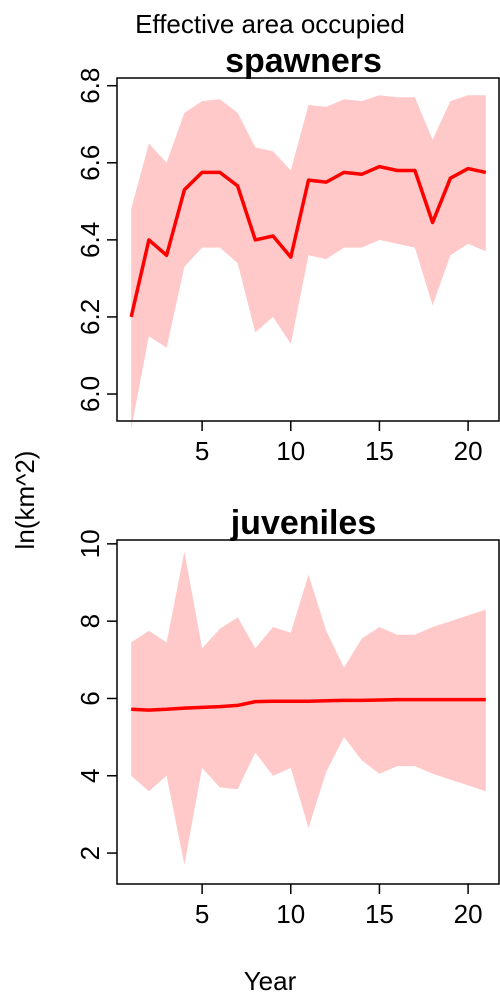  I want to click on spawners-x-tick-label: 15, so click(379, 451).